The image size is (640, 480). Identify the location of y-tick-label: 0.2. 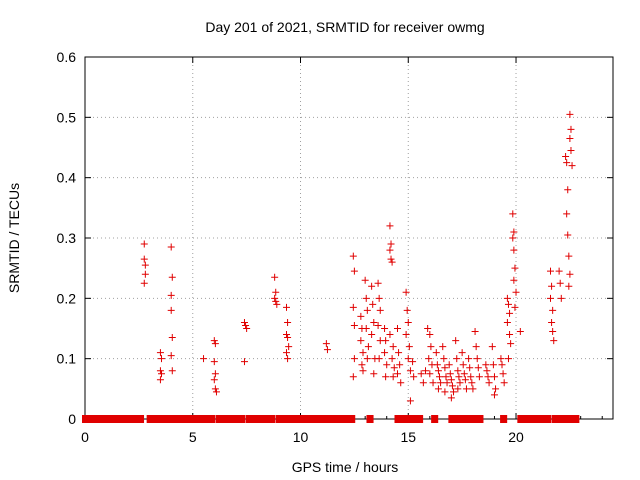
(67, 298).